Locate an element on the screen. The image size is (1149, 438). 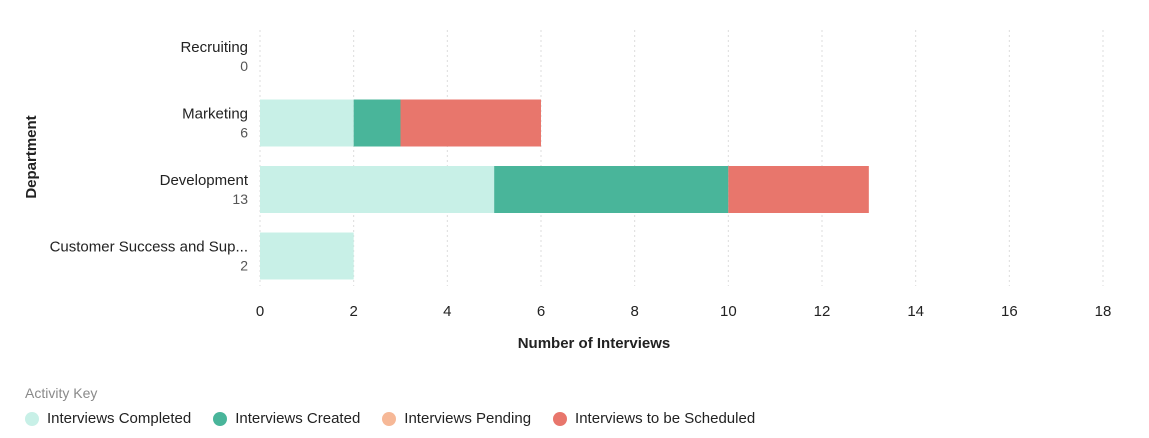
legend-label: Interviews to be Scheduled is located at coordinates (665, 418).